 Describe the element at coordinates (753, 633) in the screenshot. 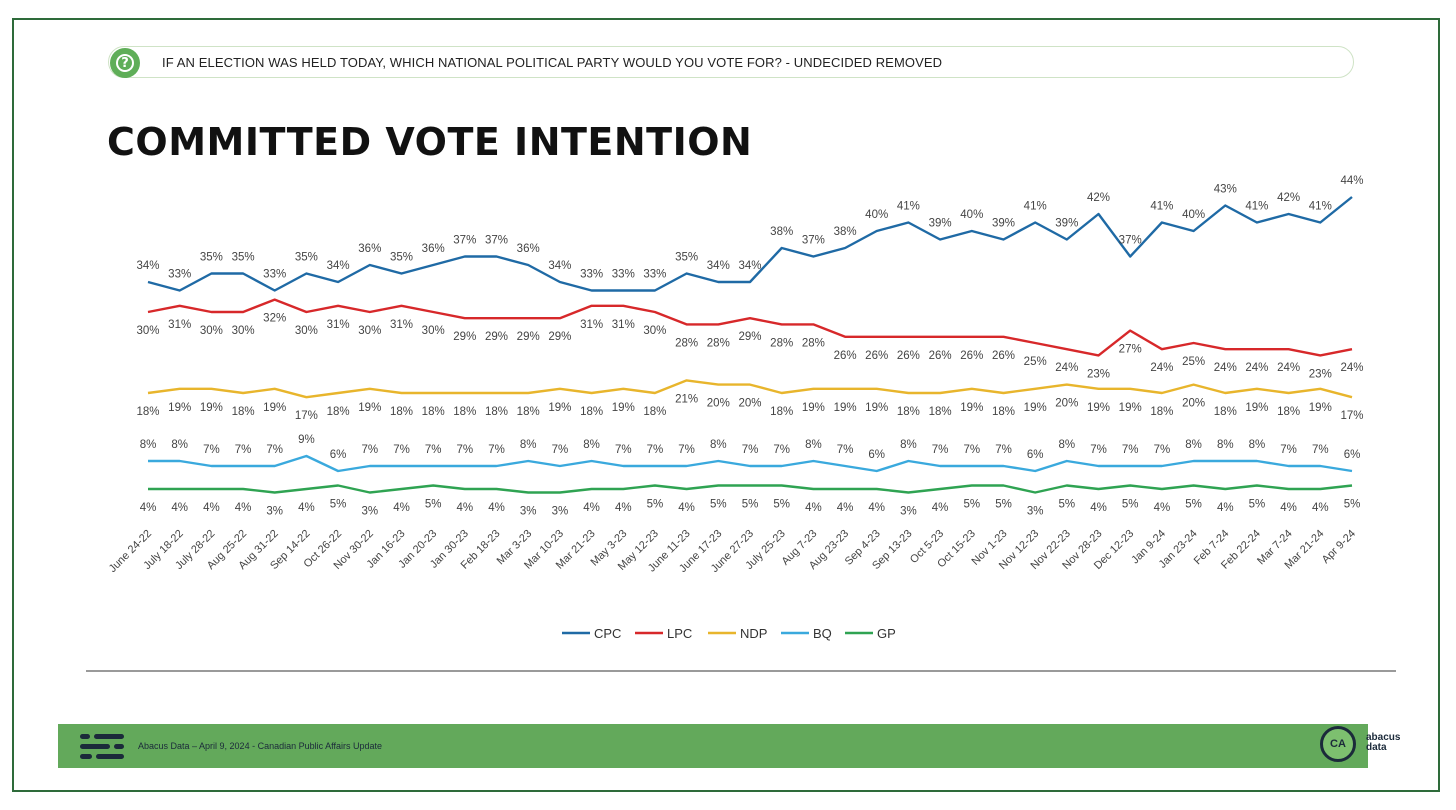

I see `legend-label-ndp: NDP` at that location.